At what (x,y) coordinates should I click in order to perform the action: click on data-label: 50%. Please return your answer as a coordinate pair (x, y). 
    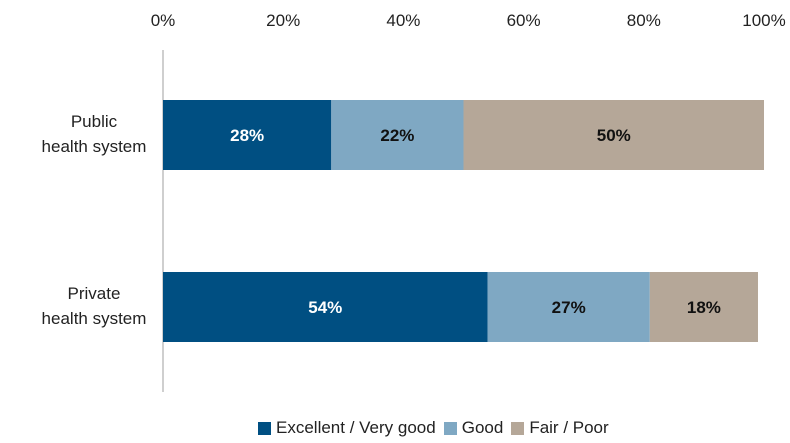
    Looking at the image, I should click on (614, 135).